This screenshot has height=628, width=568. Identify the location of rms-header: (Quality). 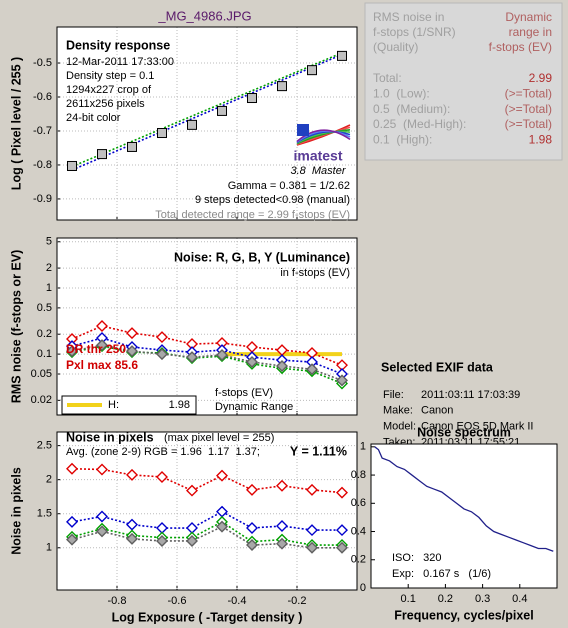
(395, 47).